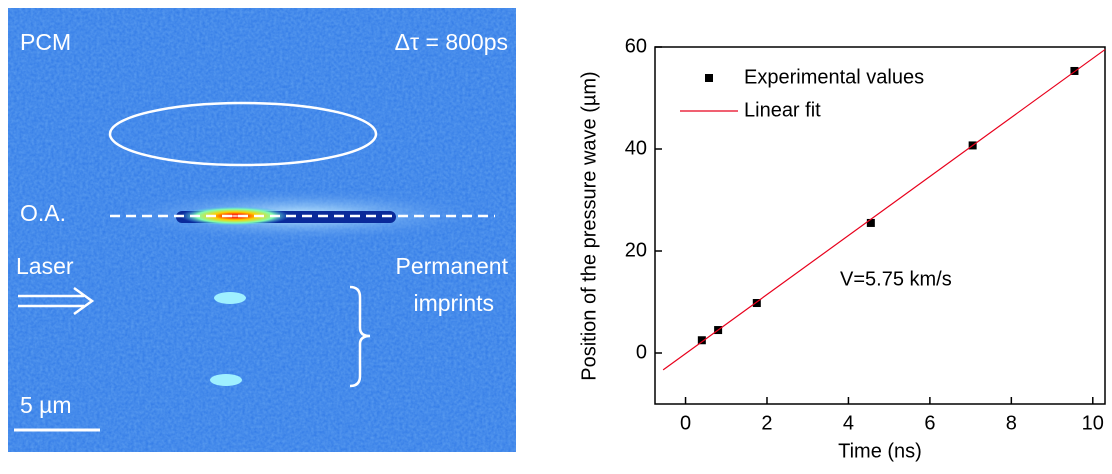  Describe the element at coordinates (636, 148) in the screenshot. I see `y-tick-label: 40` at that location.